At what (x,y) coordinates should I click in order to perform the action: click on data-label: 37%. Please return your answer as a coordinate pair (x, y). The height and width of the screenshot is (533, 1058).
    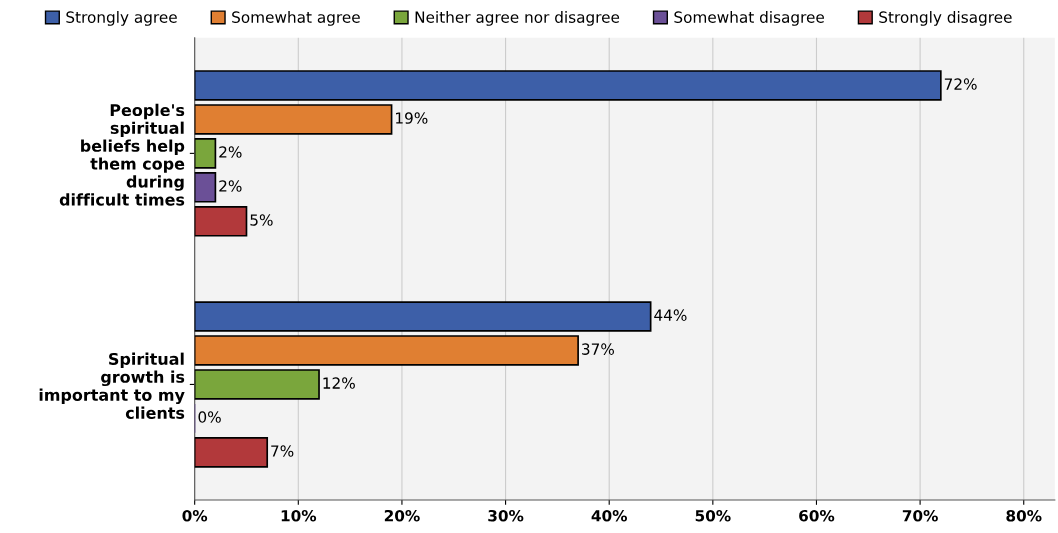
    Looking at the image, I should click on (598, 349).